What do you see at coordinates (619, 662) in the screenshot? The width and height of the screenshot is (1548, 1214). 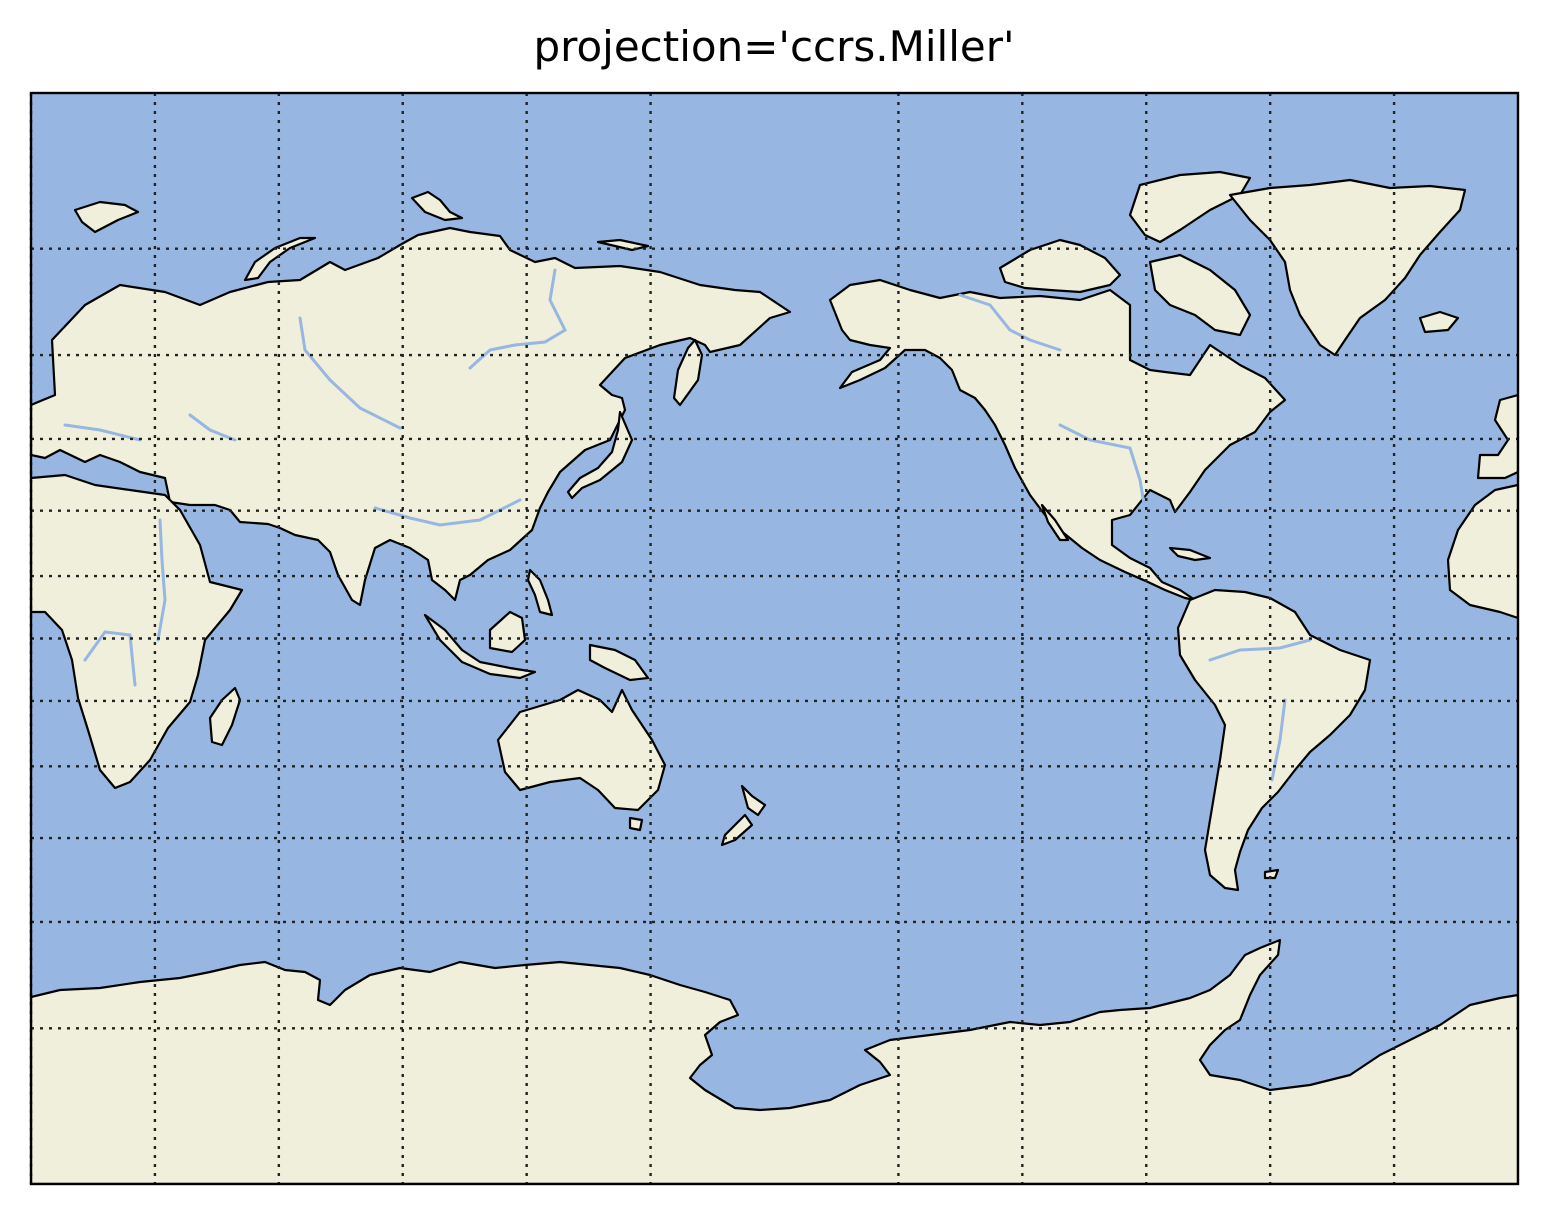 I see `new-guinea-island` at bounding box center [619, 662].